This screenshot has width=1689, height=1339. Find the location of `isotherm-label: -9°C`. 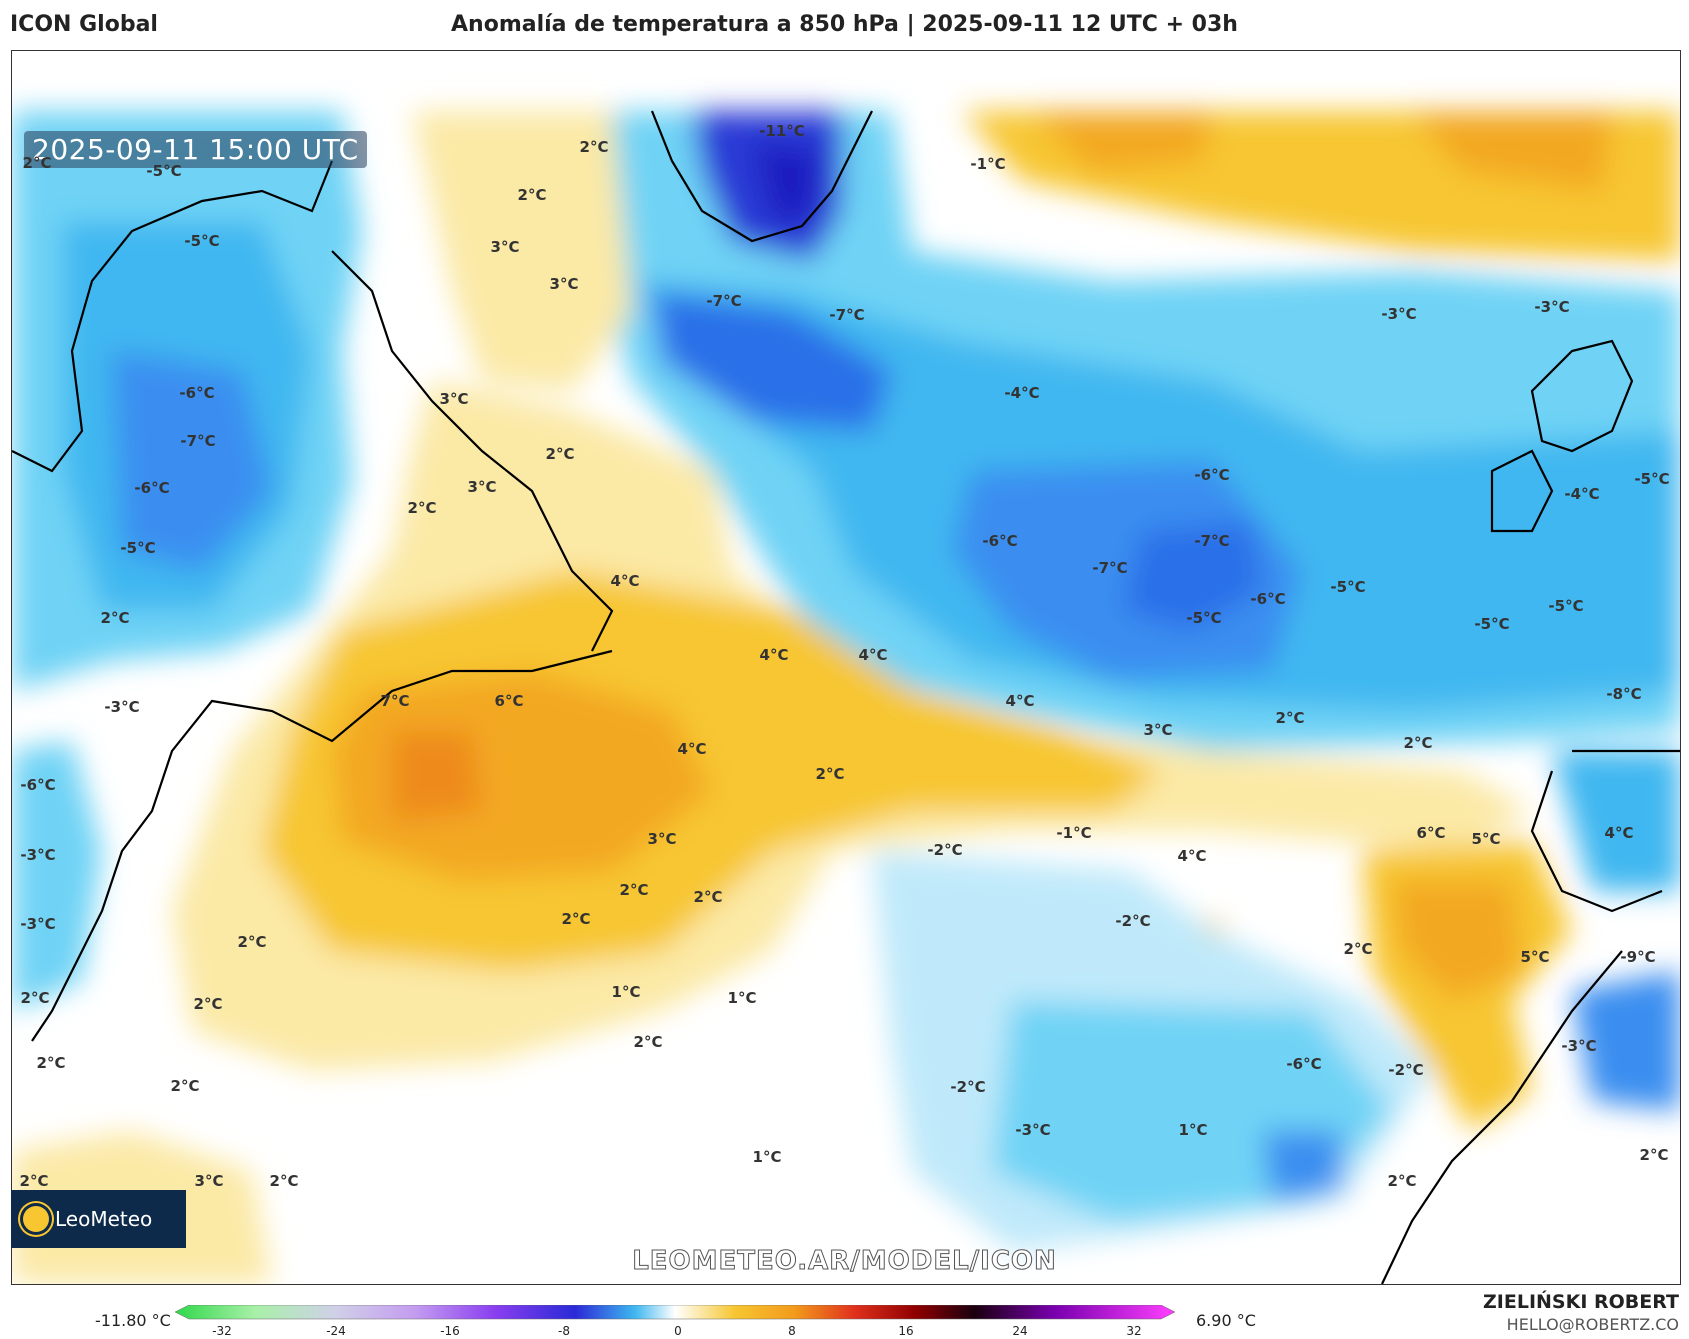

isotherm-label: -9°C is located at coordinates (1638, 957).